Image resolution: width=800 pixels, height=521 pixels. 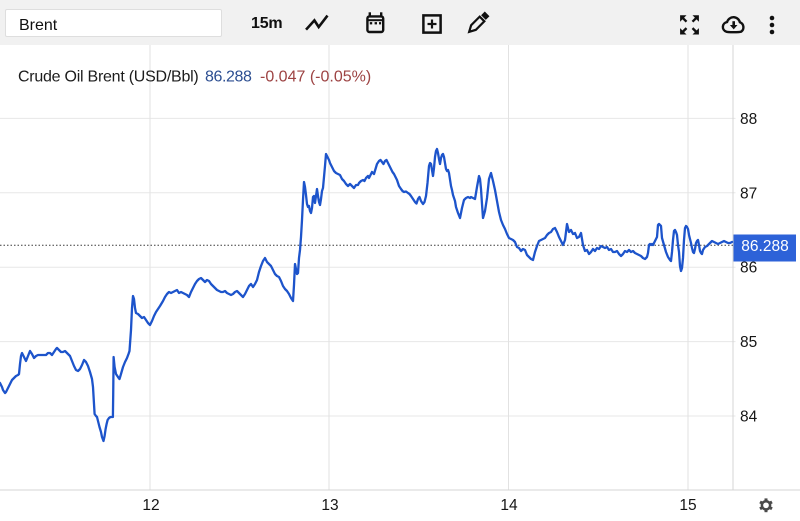 I want to click on svg-text: Crude Oil Brent (USD/Bbl), so click(x=108, y=77).